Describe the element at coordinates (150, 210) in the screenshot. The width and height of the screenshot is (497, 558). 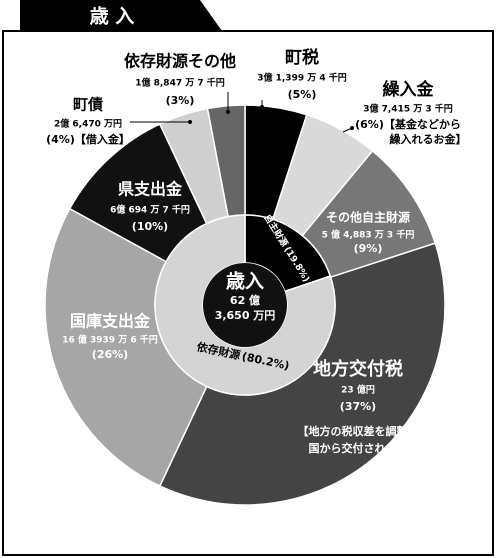
I see `slice-amount: 6億 694 万 7 千円` at that location.